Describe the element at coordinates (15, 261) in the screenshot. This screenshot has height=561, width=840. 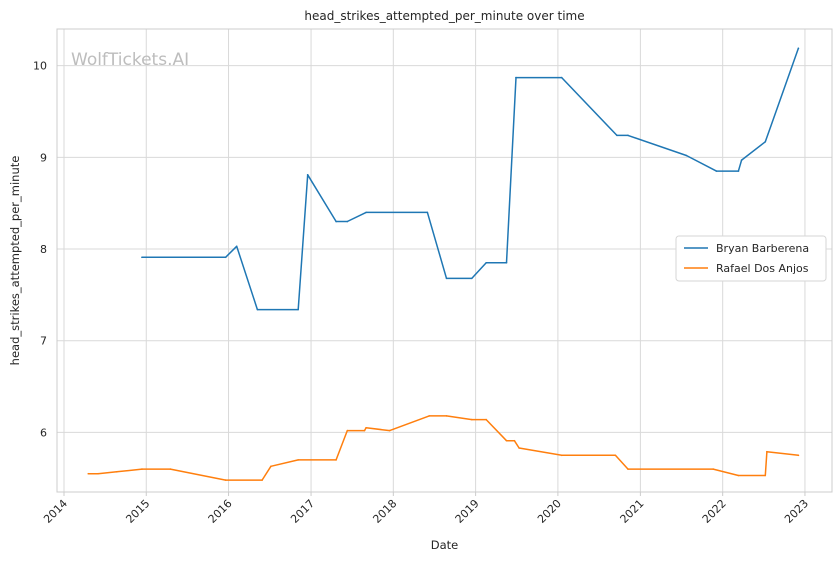
I see `y-axis-title: head_strikes_attempted_per_minute` at that location.